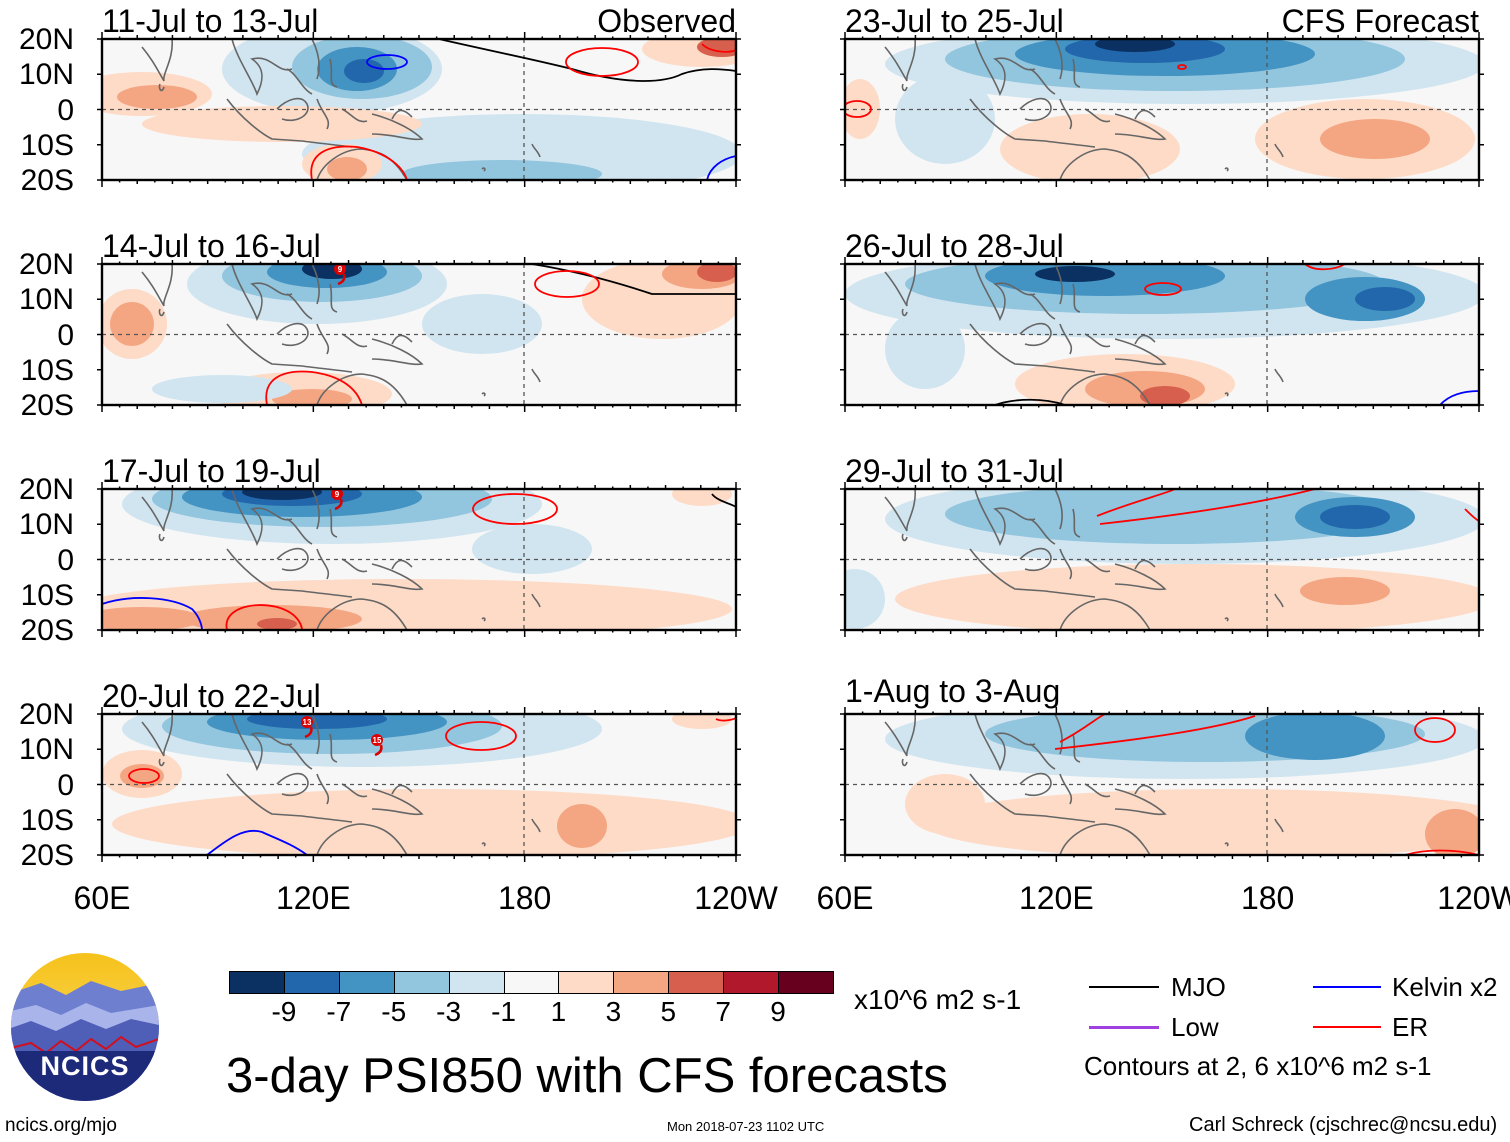  I want to click on contour-note: Contours at 2, 6 x10^6 m2 s-1, so click(1258, 1066).